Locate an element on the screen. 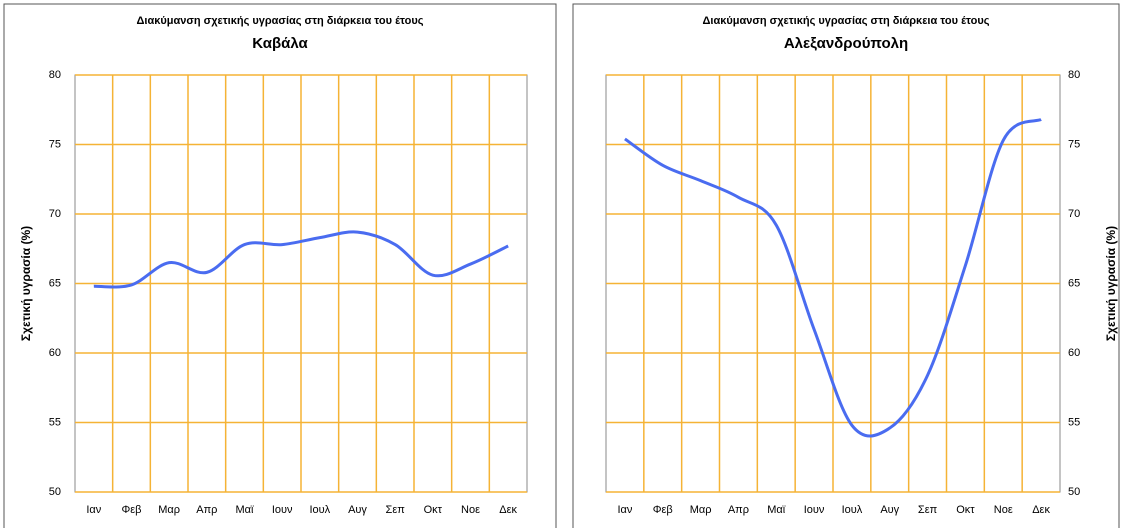 The width and height of the screenshot is (1121, 528). data-line is located at coordinates (301, 259).